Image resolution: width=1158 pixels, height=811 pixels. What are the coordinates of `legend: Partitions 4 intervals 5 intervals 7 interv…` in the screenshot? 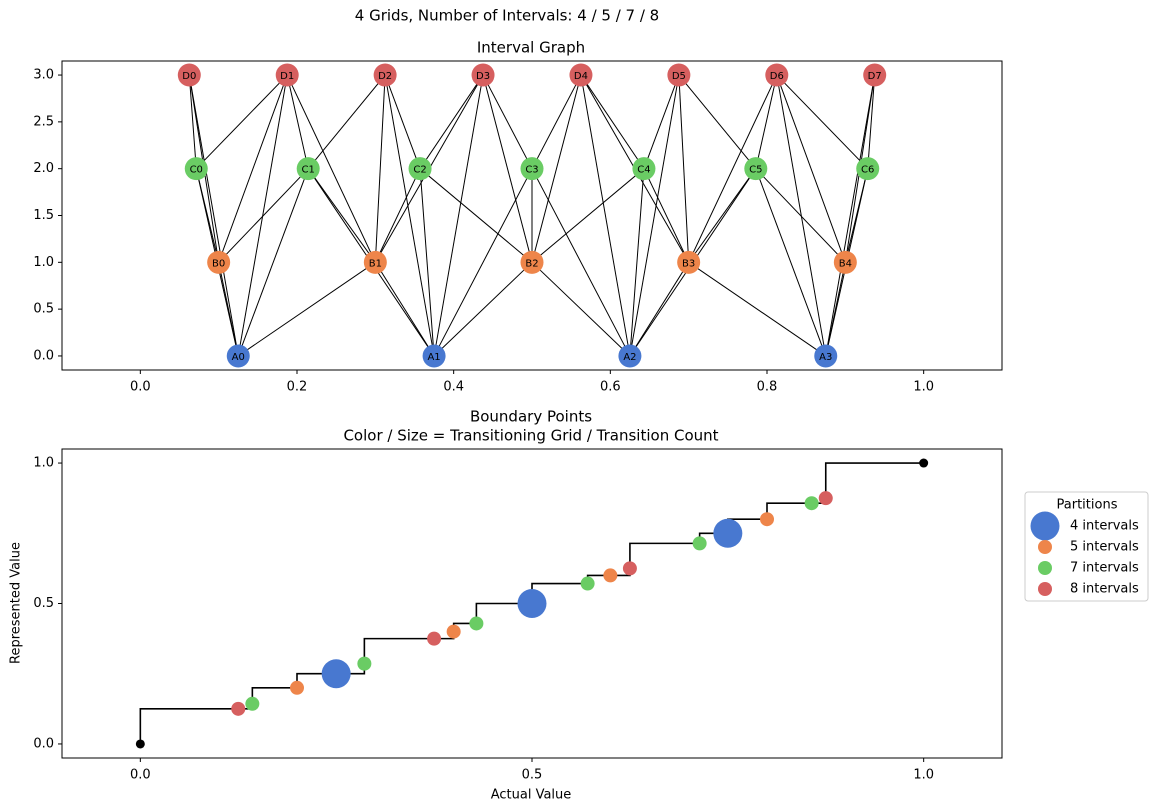 It's located at (1086, 546).